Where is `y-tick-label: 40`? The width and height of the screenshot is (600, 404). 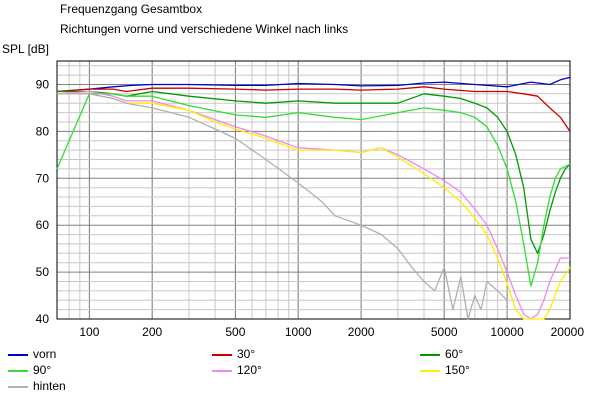
y-tick-label: 40 is located at coordinates (43, 319).